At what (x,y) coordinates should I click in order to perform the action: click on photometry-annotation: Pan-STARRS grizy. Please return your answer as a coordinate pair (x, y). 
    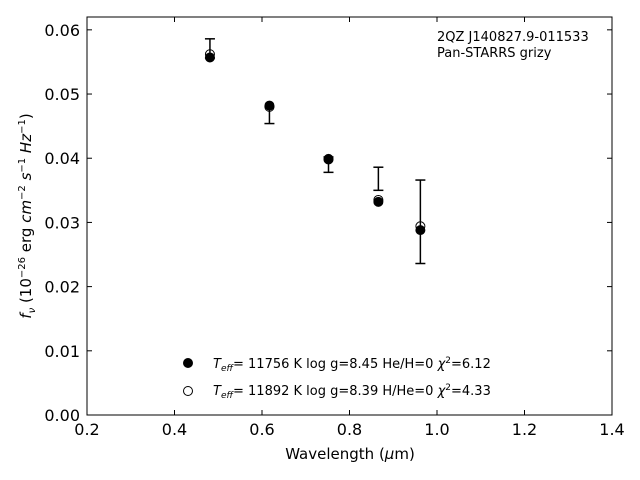
    Looking at the image, I should click on (494, 53).